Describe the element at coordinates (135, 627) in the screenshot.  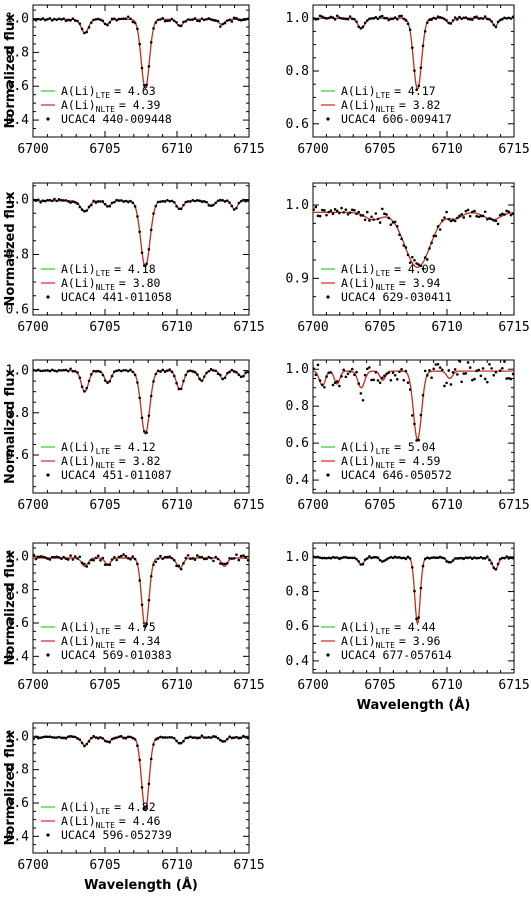
I see `legend-lte-value: = 4.75` at that location.